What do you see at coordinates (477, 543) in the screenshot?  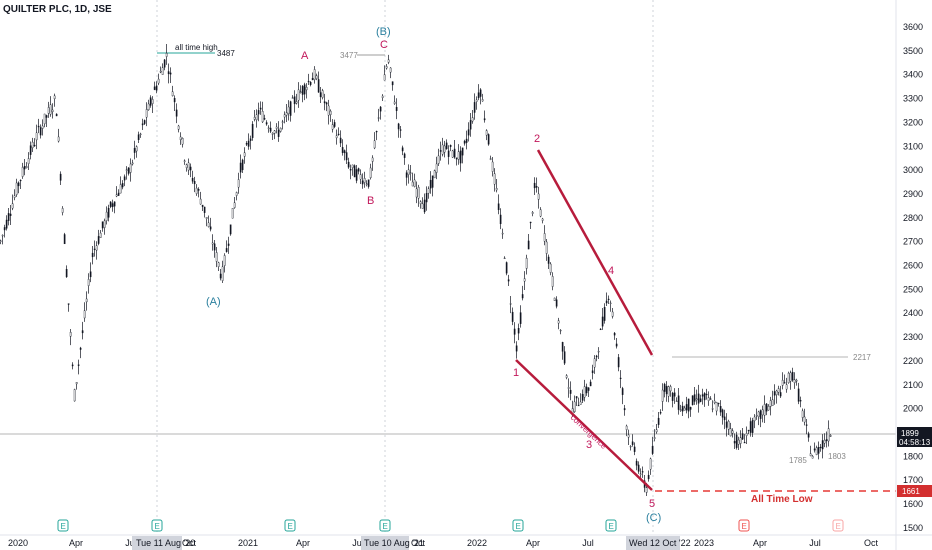 I see `x-tick-label: 2022` at bounding box center [477, 543].